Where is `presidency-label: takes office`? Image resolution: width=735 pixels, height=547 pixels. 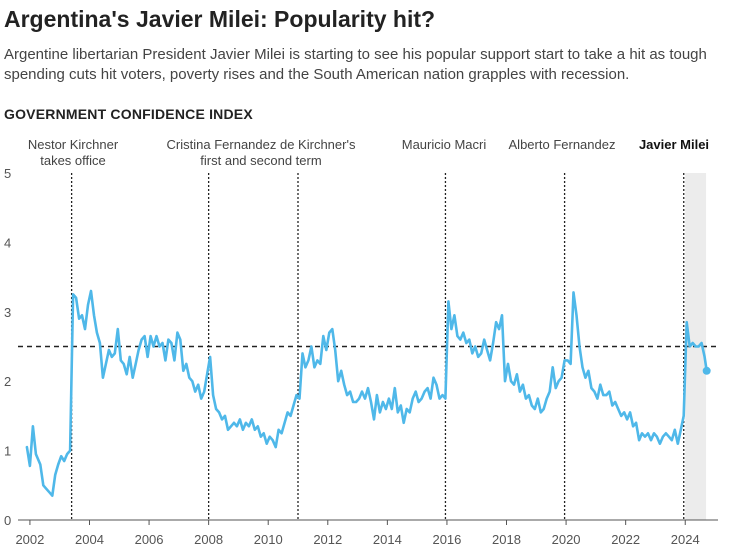
presidency-label: takes office is located at coordinates (73, 160).